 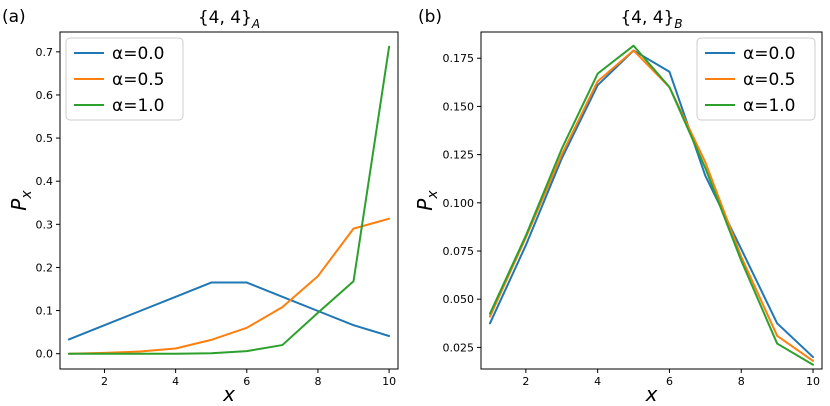 What do you see at coordinates (14, 17) in the screenshot?
I see `panel-label: (a)` at bounding box center [14, 17].